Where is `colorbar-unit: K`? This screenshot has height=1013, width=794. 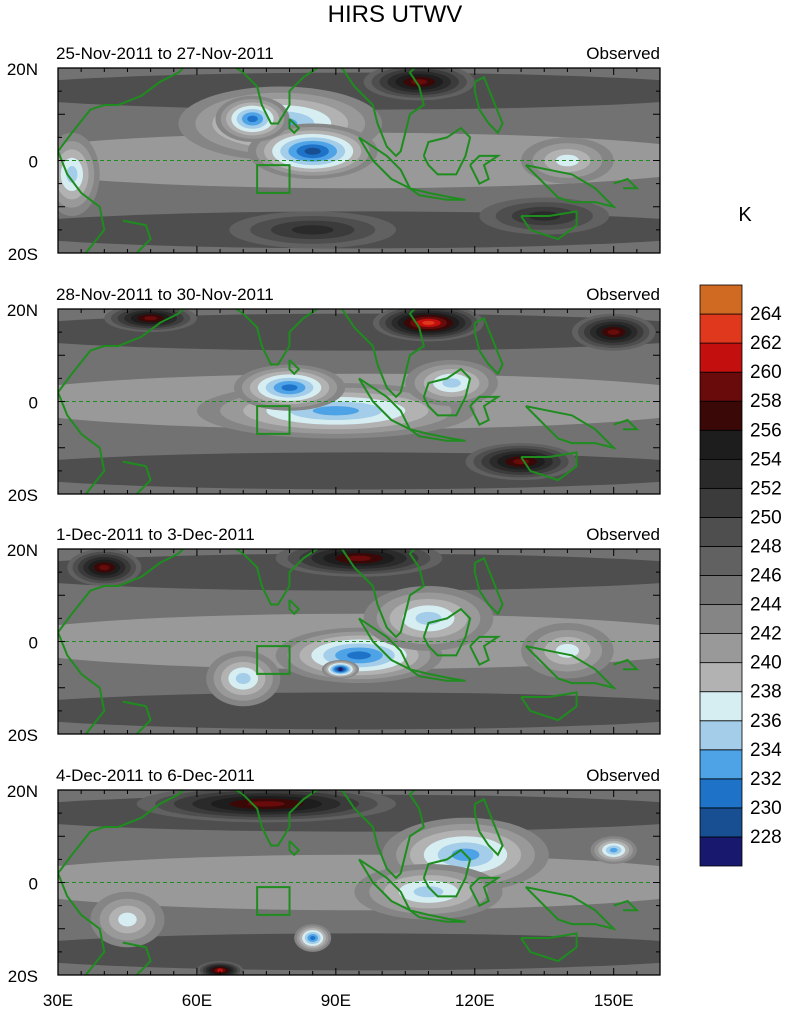
colorbar-unit: K is located at coordinates (745, 215).